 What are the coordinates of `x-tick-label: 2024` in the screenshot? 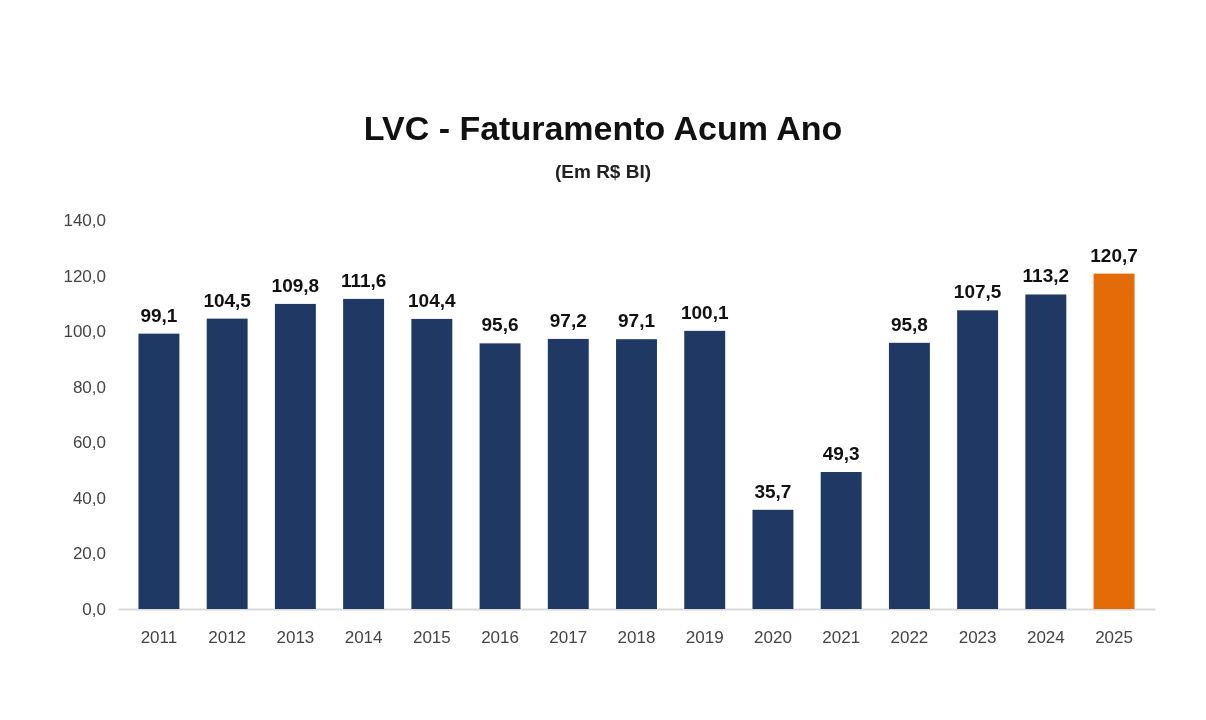 It's located at (1045, 638).